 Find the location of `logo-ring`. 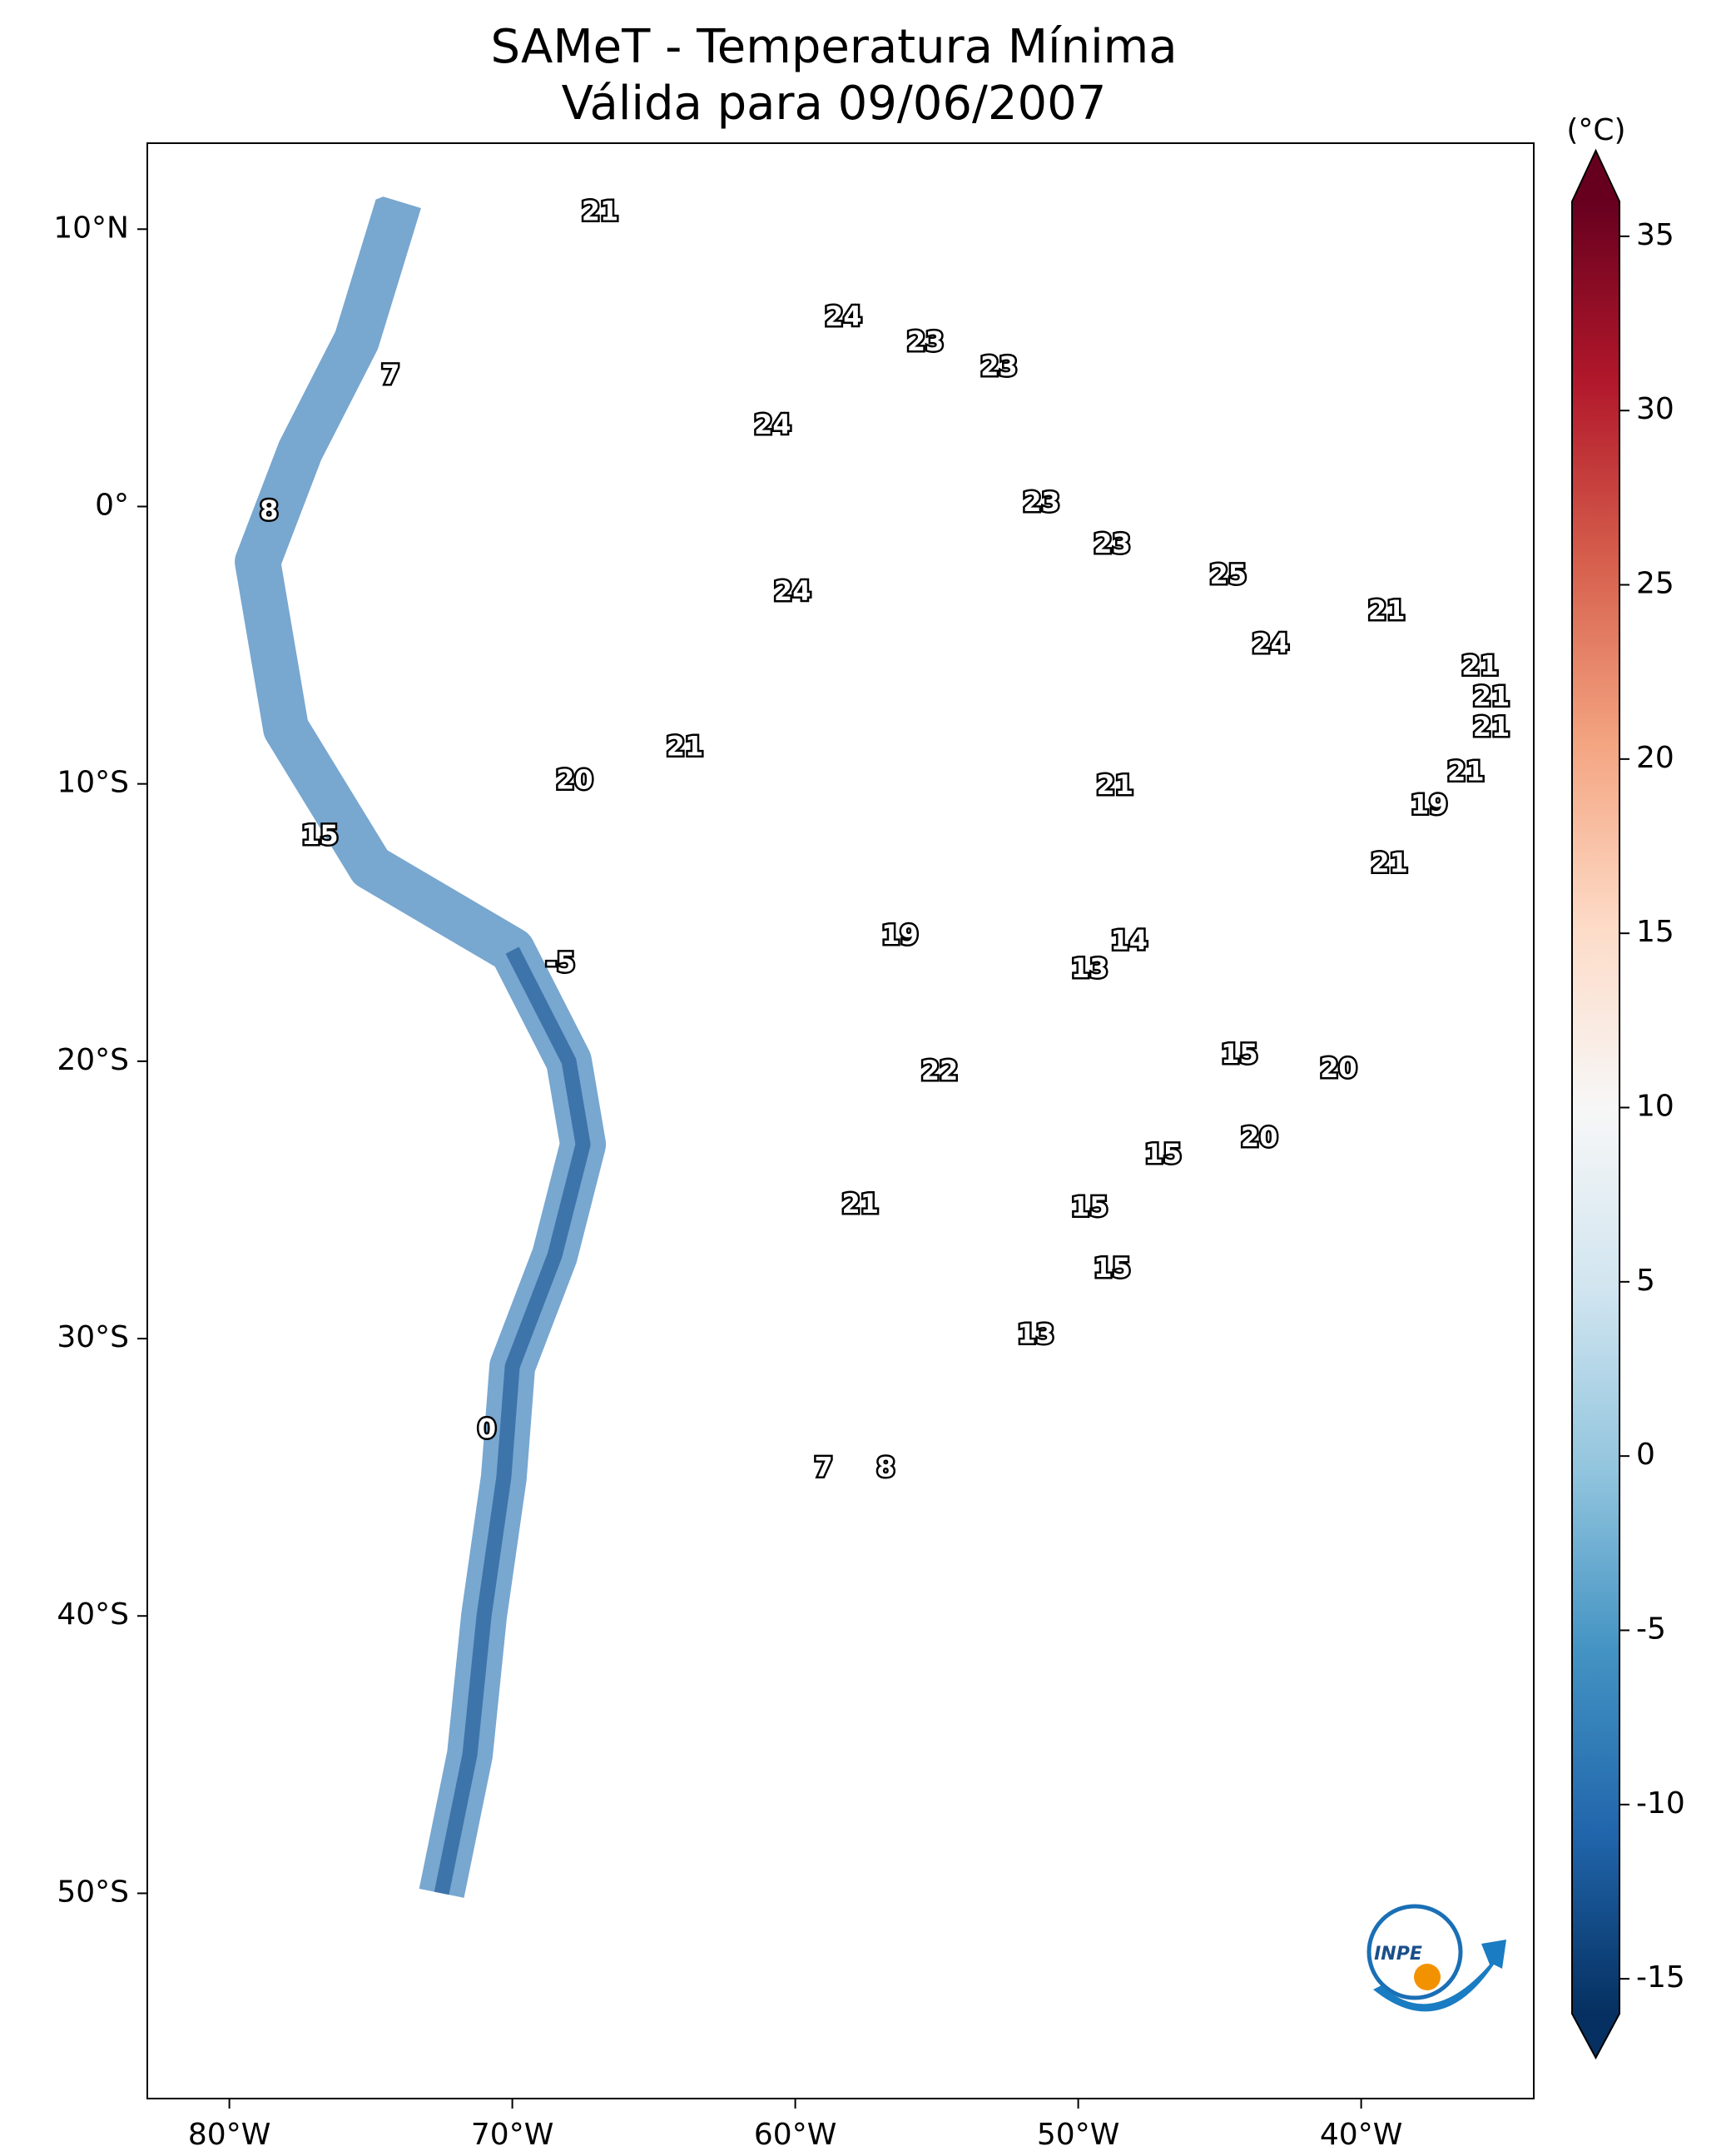

logo-ring is located at coordinates (1414, 1952).